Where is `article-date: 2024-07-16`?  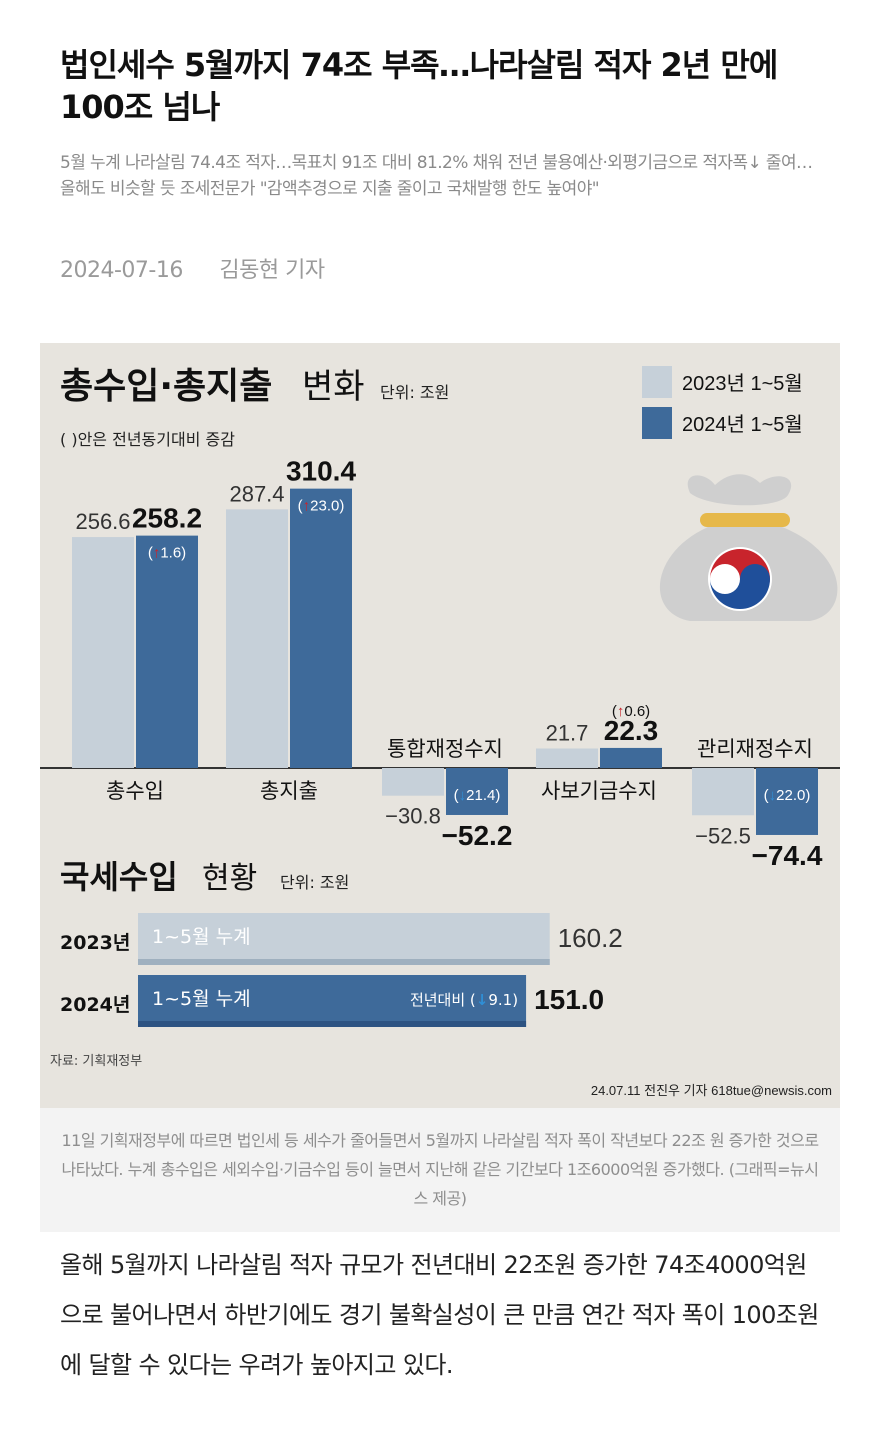 article-date: 2024-07-16 is located at coordinates (121, 270).